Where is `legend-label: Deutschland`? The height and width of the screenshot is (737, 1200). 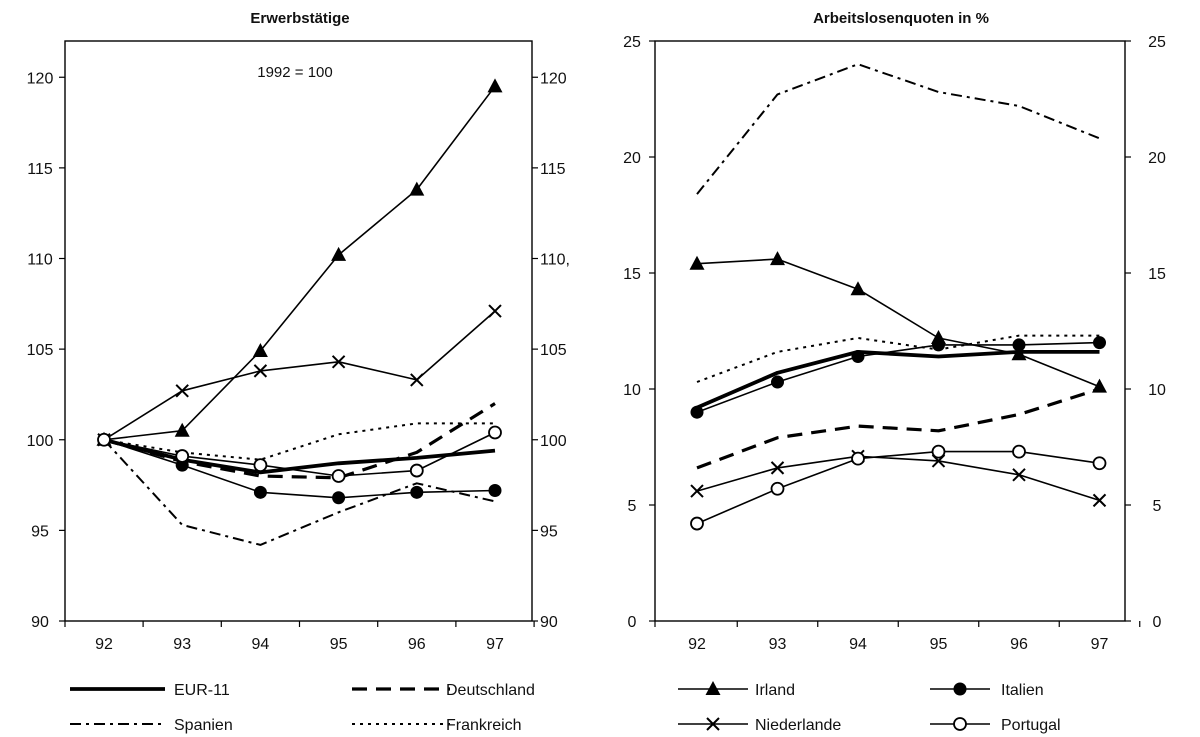 legend-label: Deutschland is located at coordinates (490, 690).